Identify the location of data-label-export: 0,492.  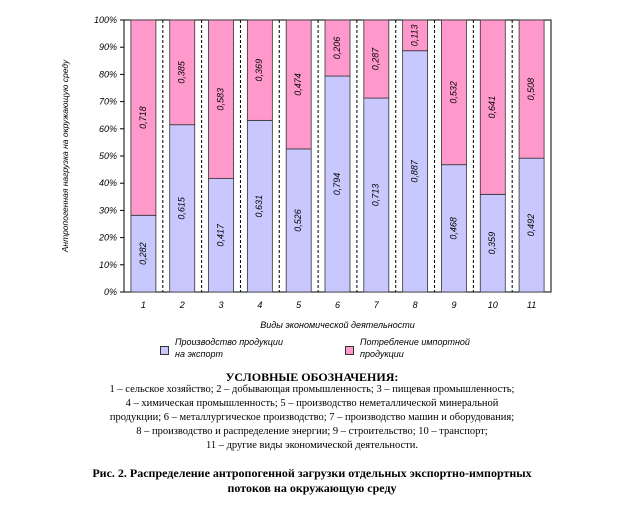
(531, 225).